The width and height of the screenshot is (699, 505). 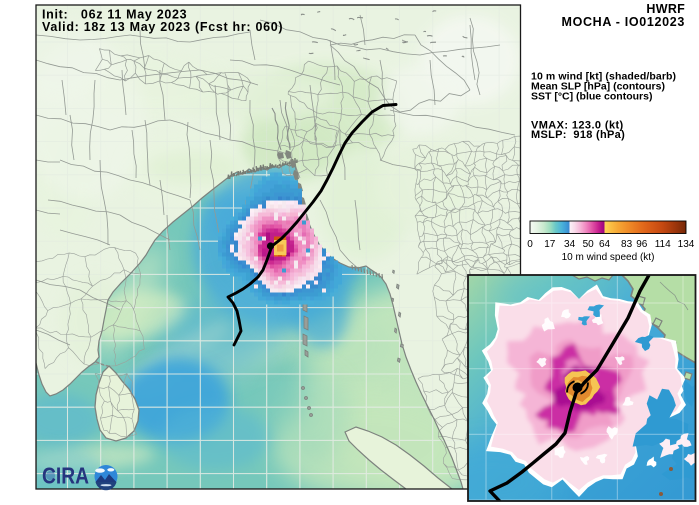 I want to click on svg-text: 0, so click(x=530, y=244).